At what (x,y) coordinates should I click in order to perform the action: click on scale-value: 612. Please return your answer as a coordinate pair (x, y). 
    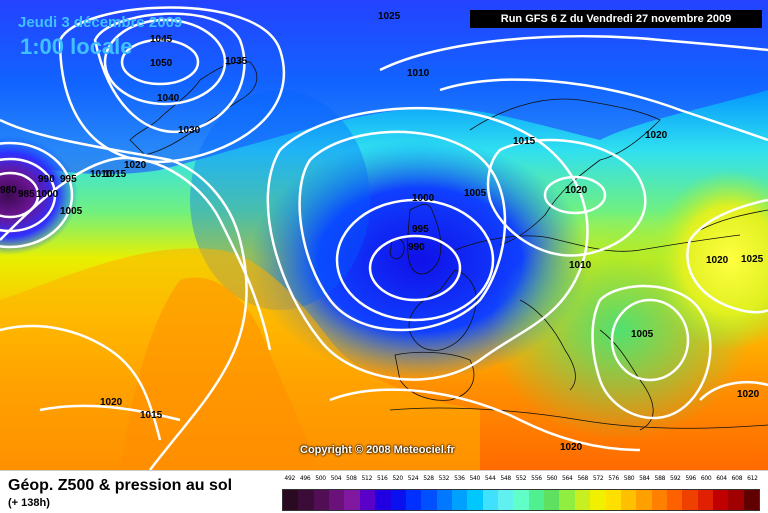
    Looking at the image, I should click on (752, 478).